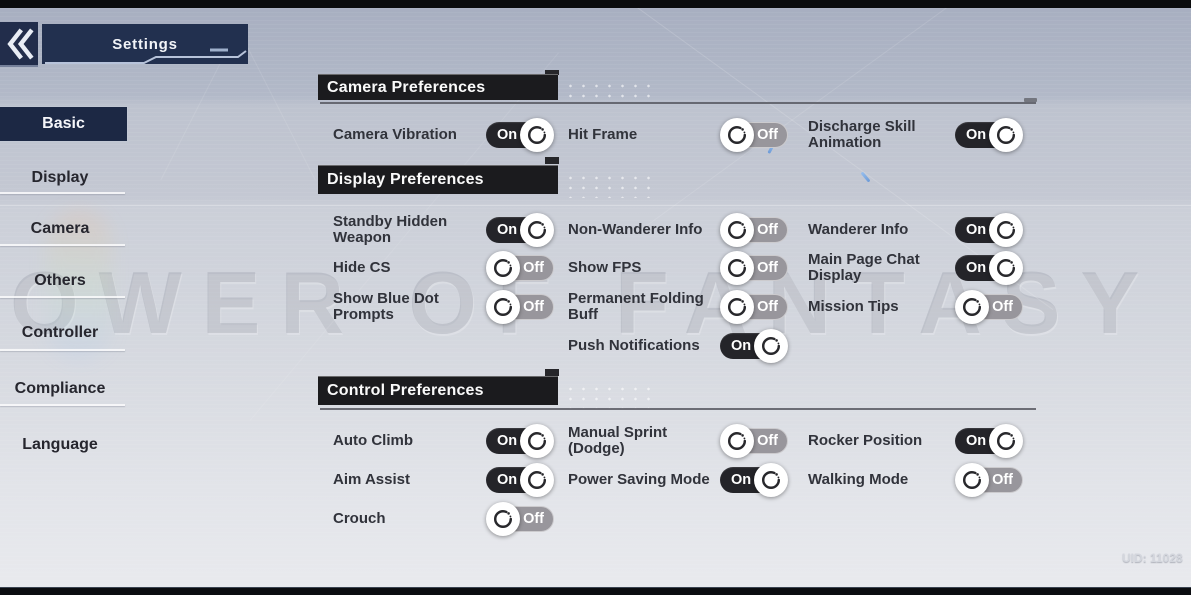 Image resolution: width=1191 pixels, height=595 pixels. Describe the element at coordinates (438, 179) in the screenshot. I see `section-header-display: Display Preferences` at that location.